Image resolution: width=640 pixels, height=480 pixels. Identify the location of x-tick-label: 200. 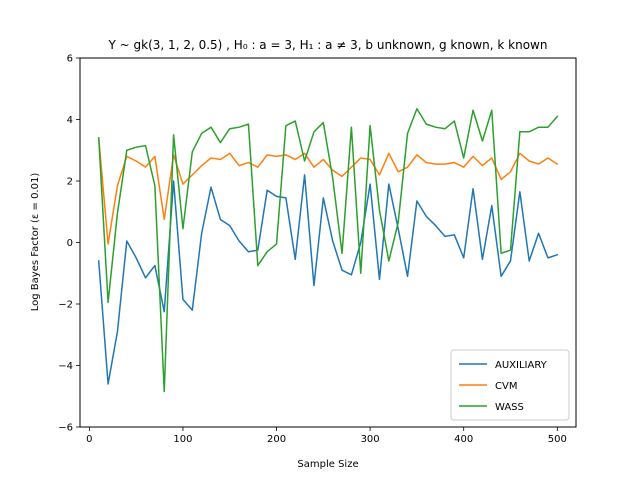
(276, 439).